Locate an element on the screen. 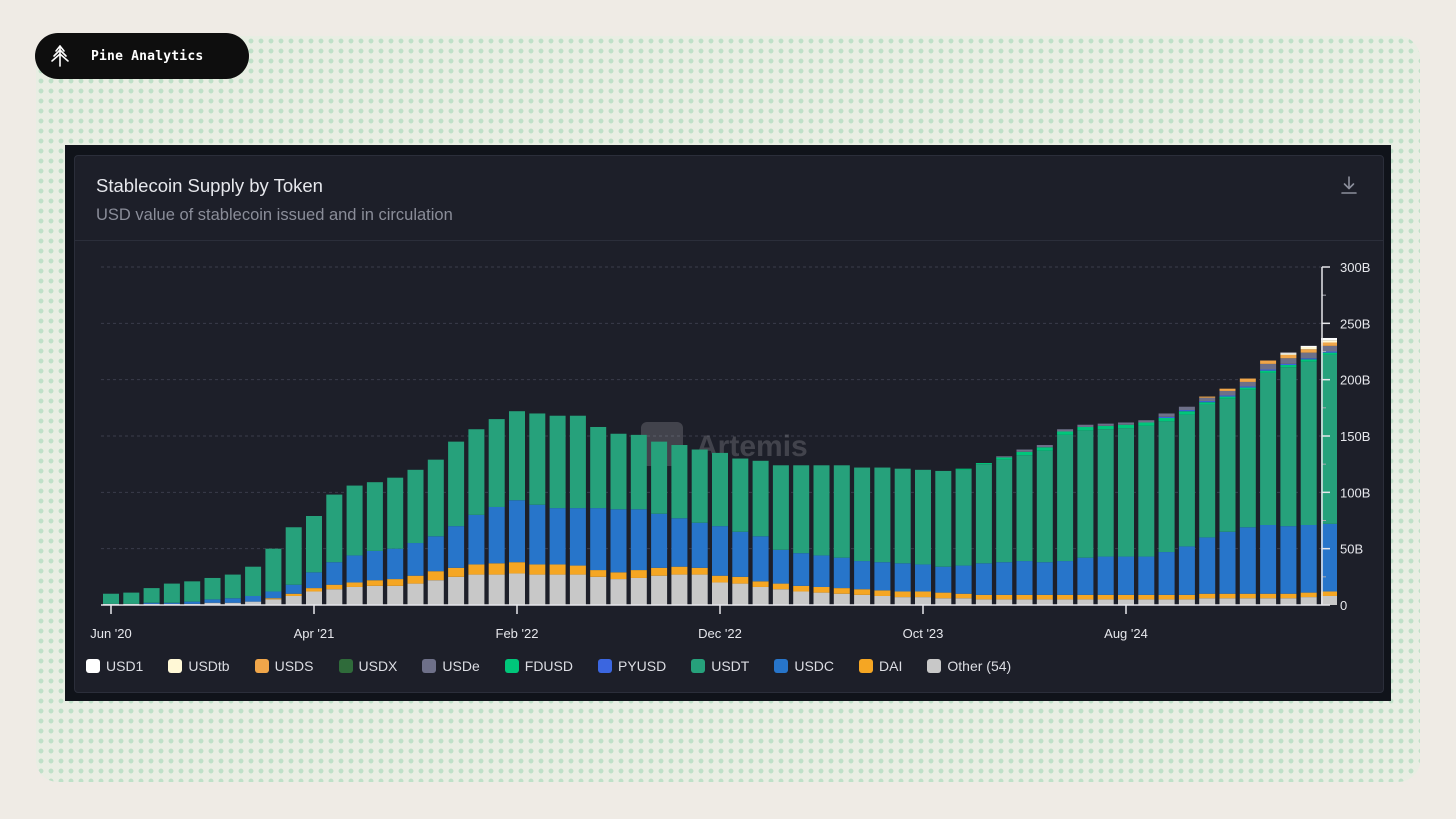 Image resolution: width=1456 pixels, height=819 pixels. legend-item: Other (54) is located at coordinates (969, 666).